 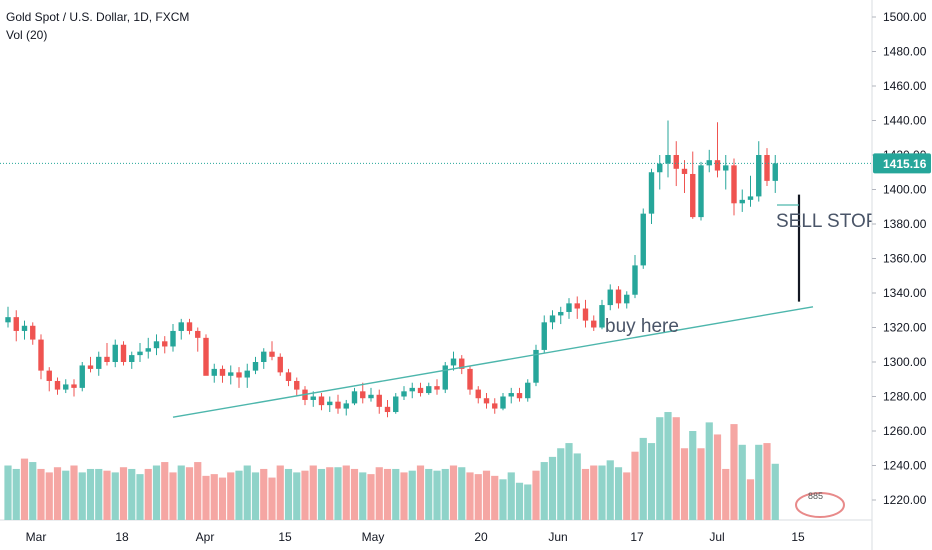 I want to click on price-tick-label: 1240.00, so click(x=905, y=466).